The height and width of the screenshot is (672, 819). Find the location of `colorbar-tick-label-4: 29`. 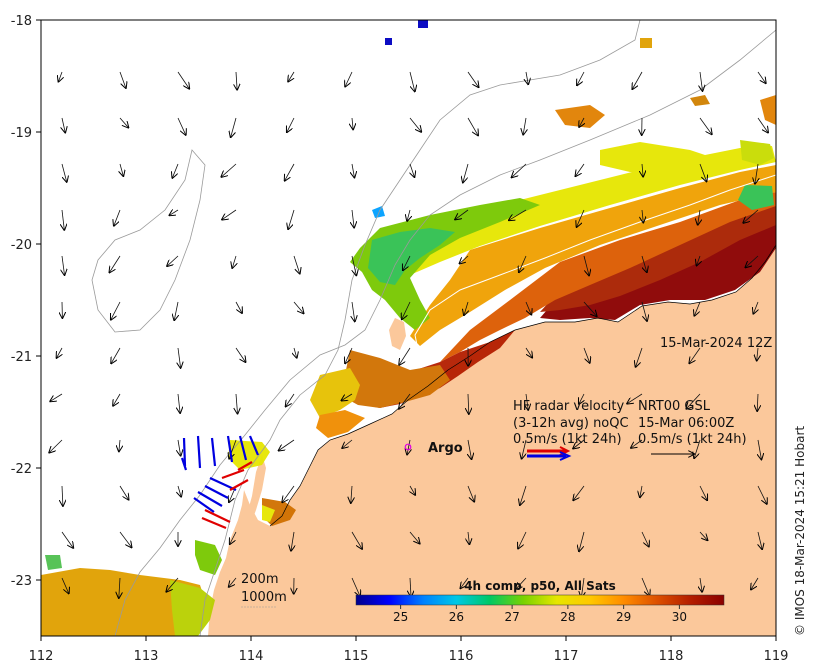

colorbar-tick-label-4: 29 is located at coordinates (623, 617).